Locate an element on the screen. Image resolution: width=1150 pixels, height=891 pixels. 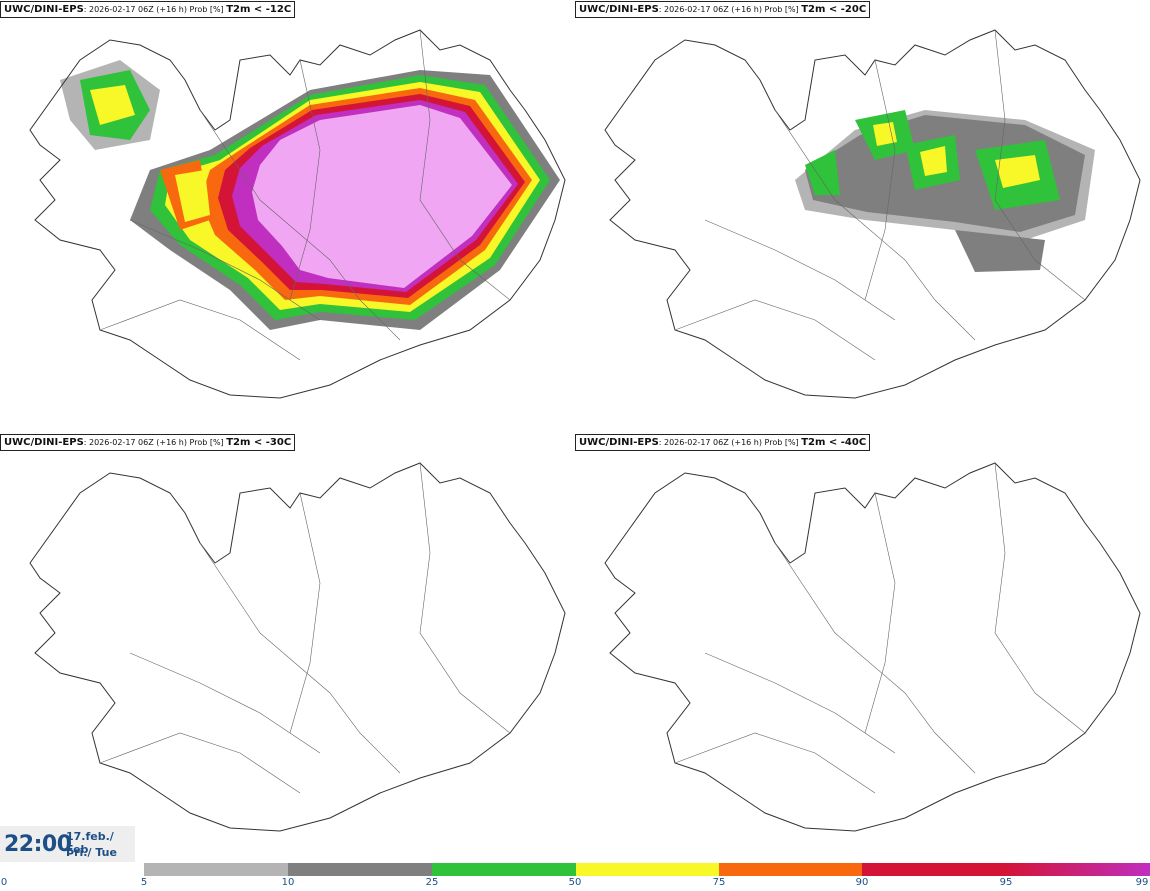
valid-time-clock: 22:00 is located at coordinates (38, 844).